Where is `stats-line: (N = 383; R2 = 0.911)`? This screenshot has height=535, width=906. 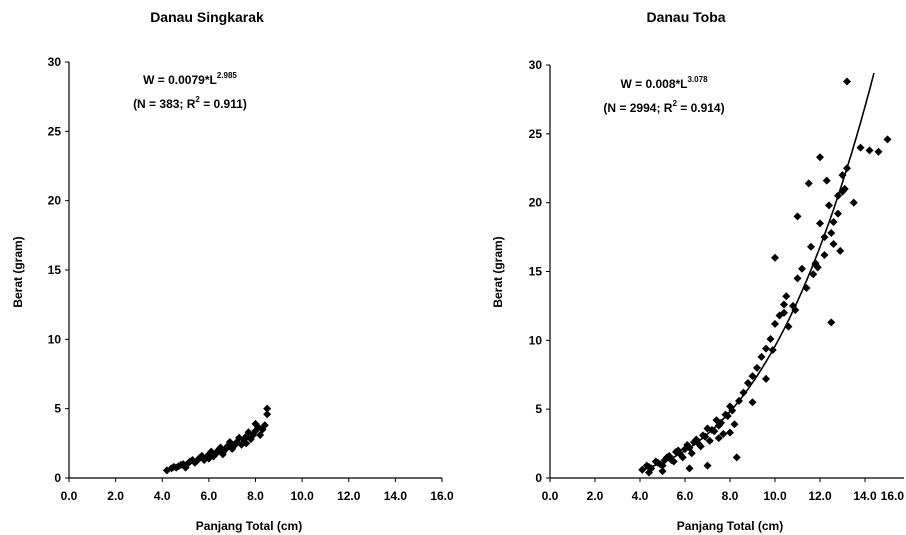 stats-line: (N = 383; R2 = 0.911) is located at coordinates (190, 103).